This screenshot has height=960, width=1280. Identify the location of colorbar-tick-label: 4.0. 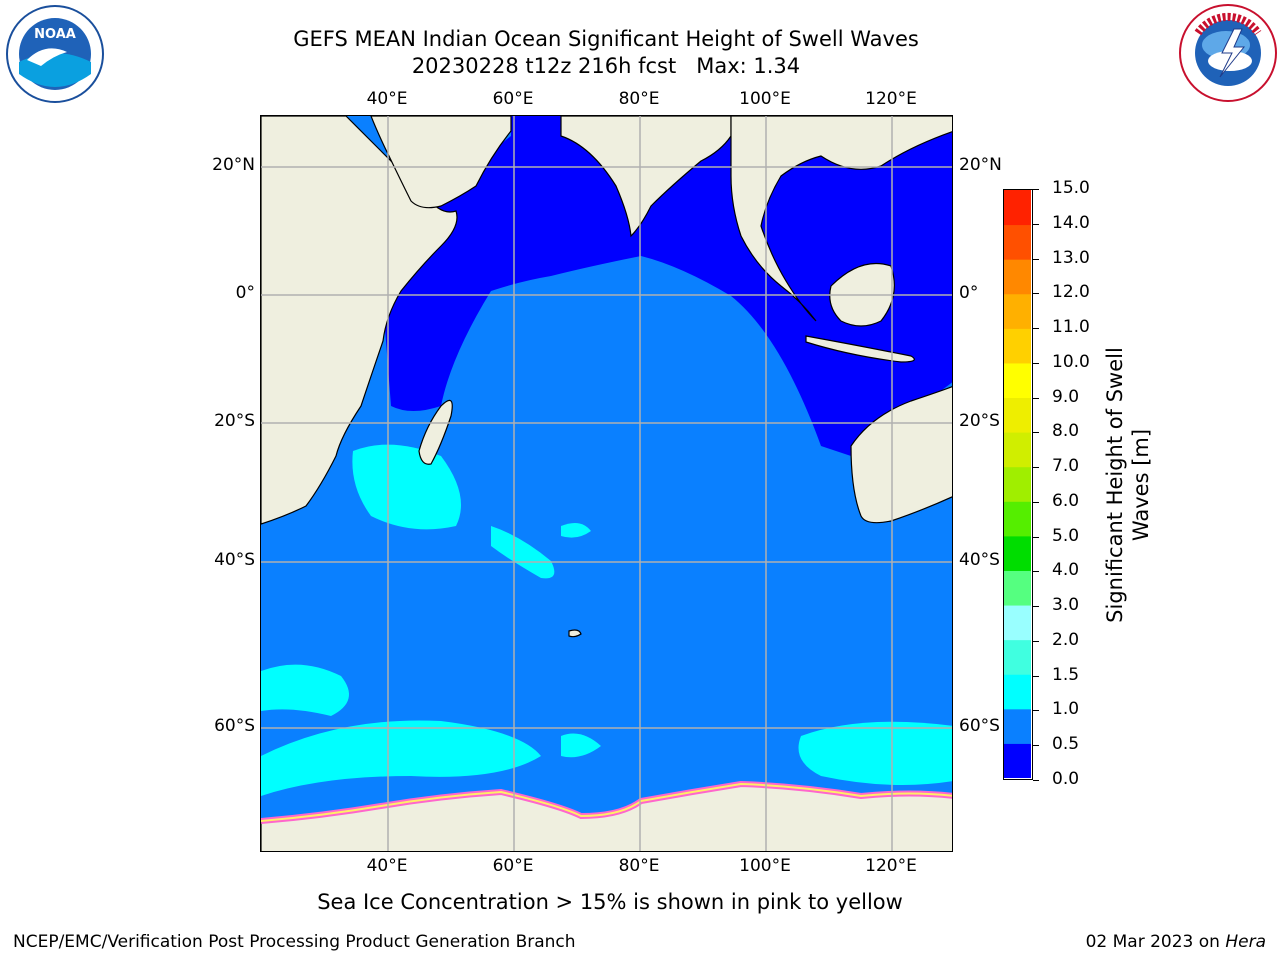
(1066, 570).